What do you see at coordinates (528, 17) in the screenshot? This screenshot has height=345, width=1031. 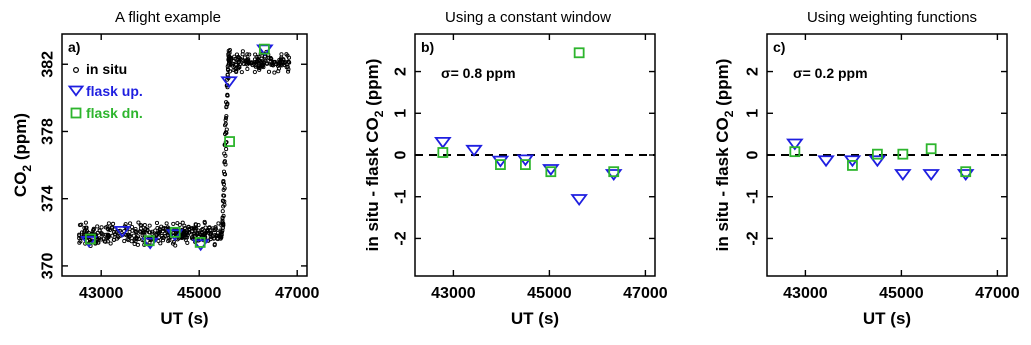 I see `panel-title: Using a constant window` at bounding box center [528, 17].